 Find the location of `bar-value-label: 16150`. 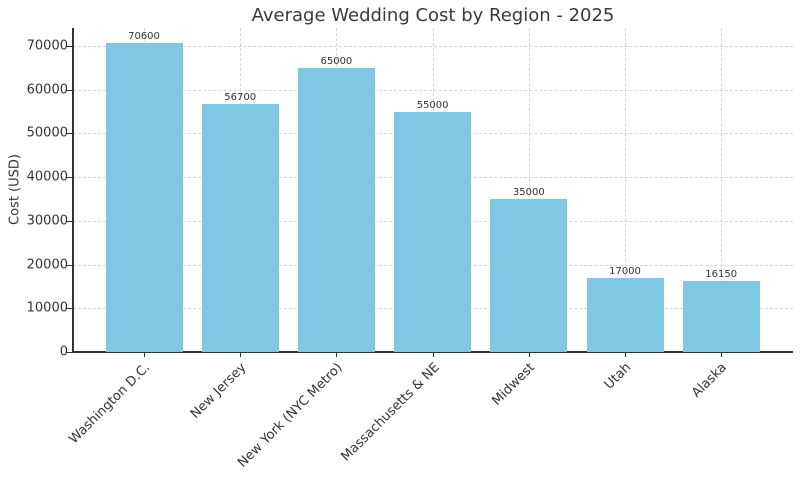

bar-value-label: 16150 is located at coordinates (721, 275).